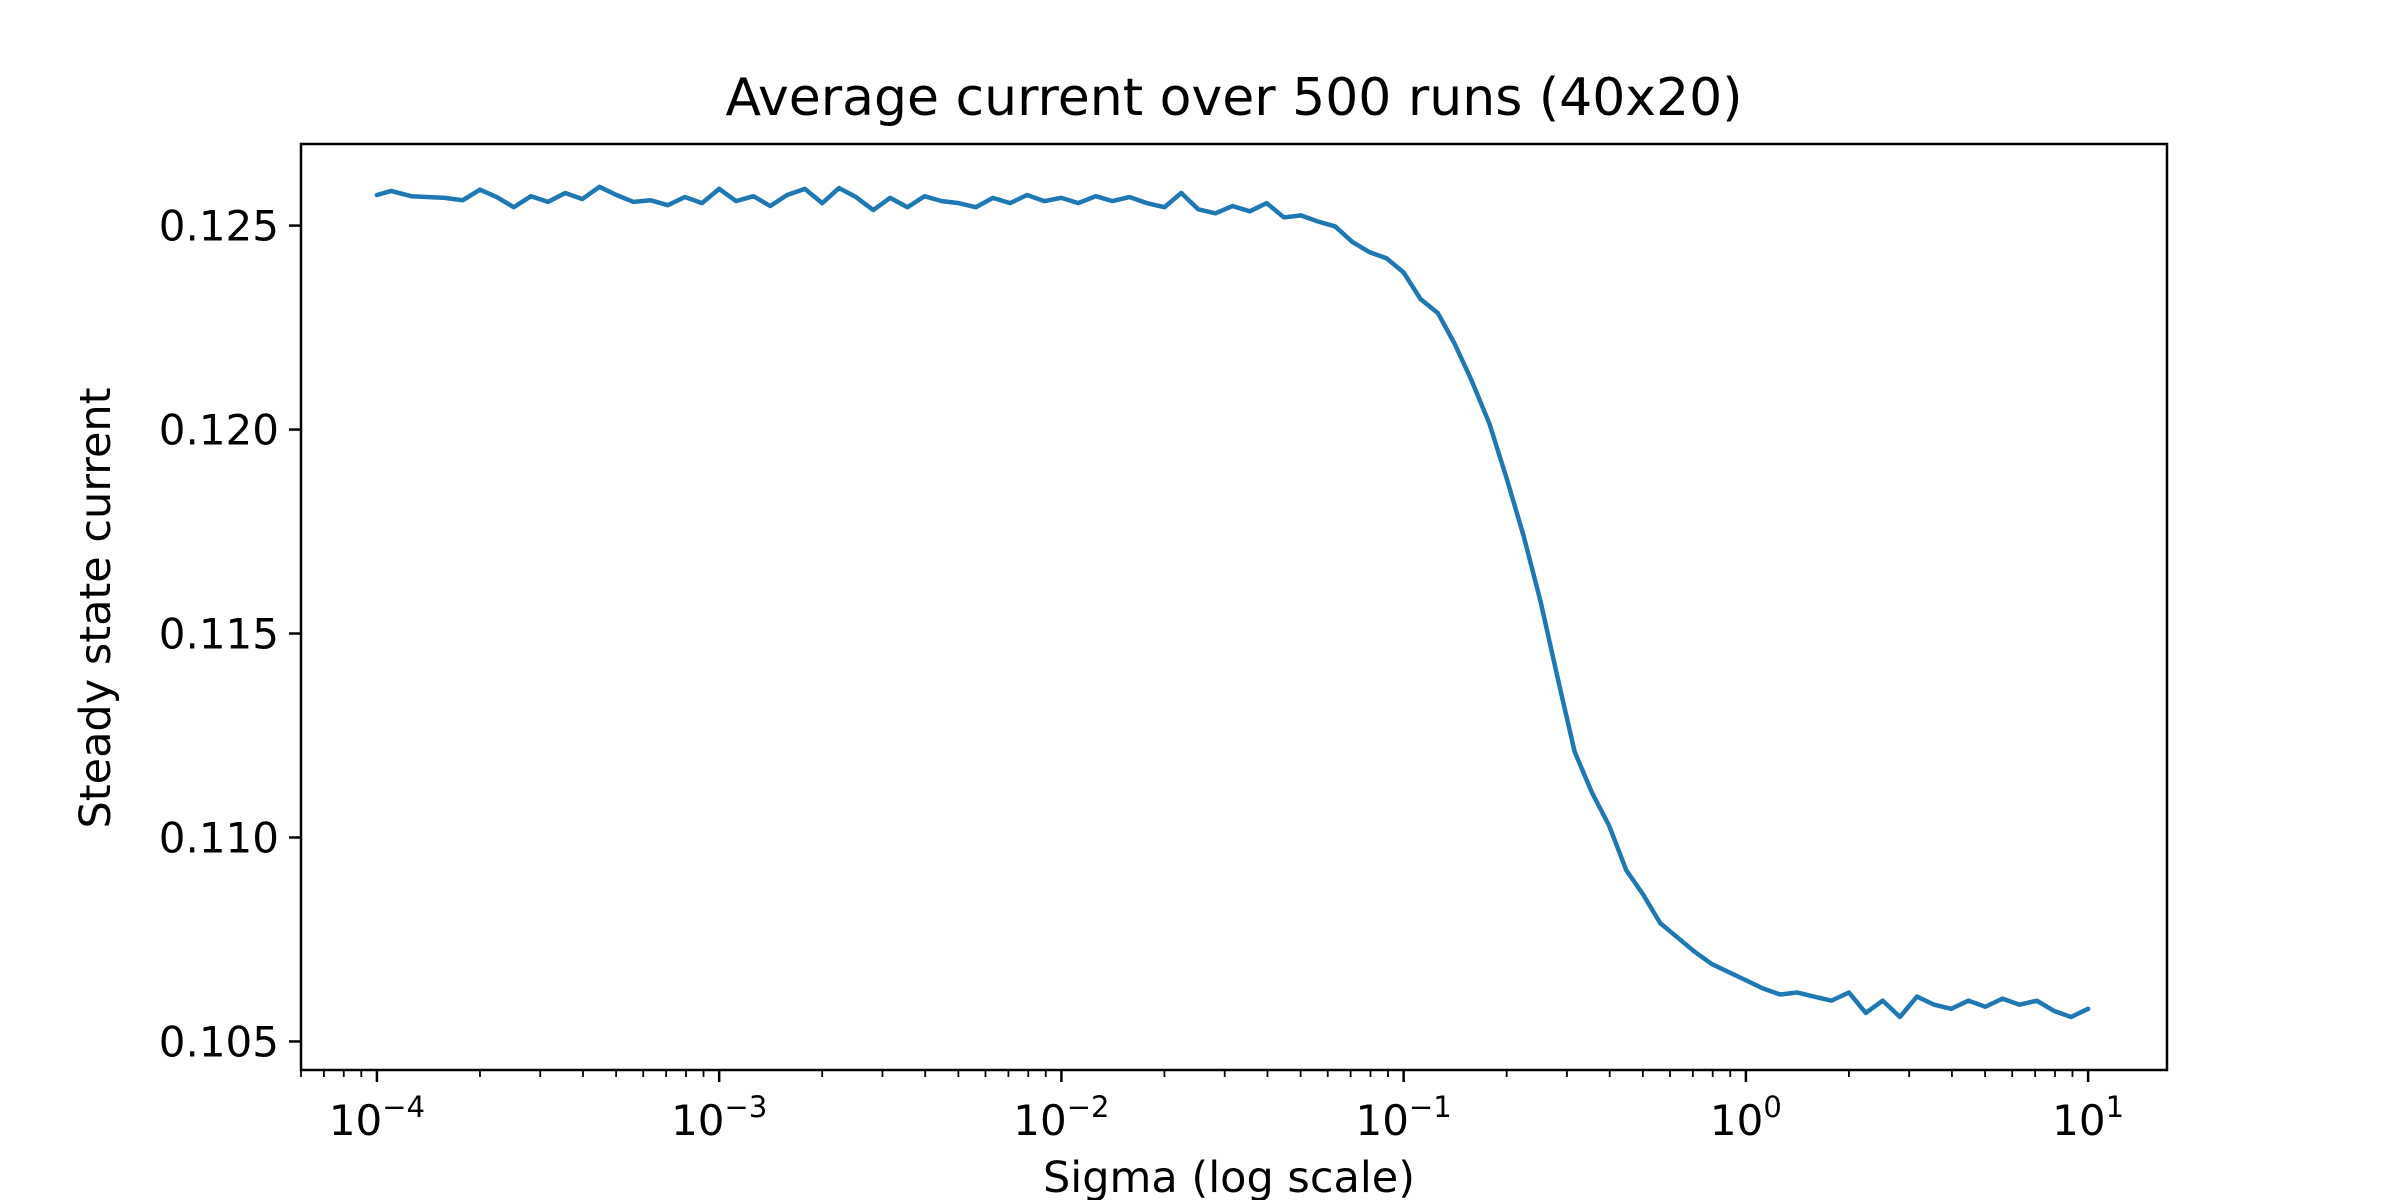 The height and width of the screenshot is (1200, 2400). I want to click on x-tick-label: 10¹, so click(2088, 1117).